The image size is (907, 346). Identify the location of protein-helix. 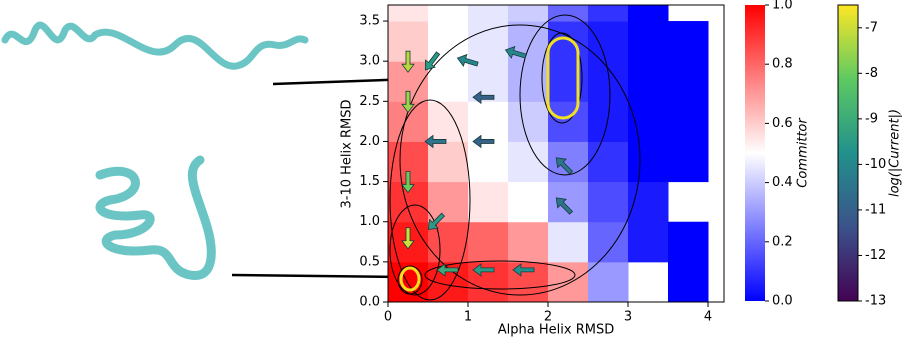
(155, 217).